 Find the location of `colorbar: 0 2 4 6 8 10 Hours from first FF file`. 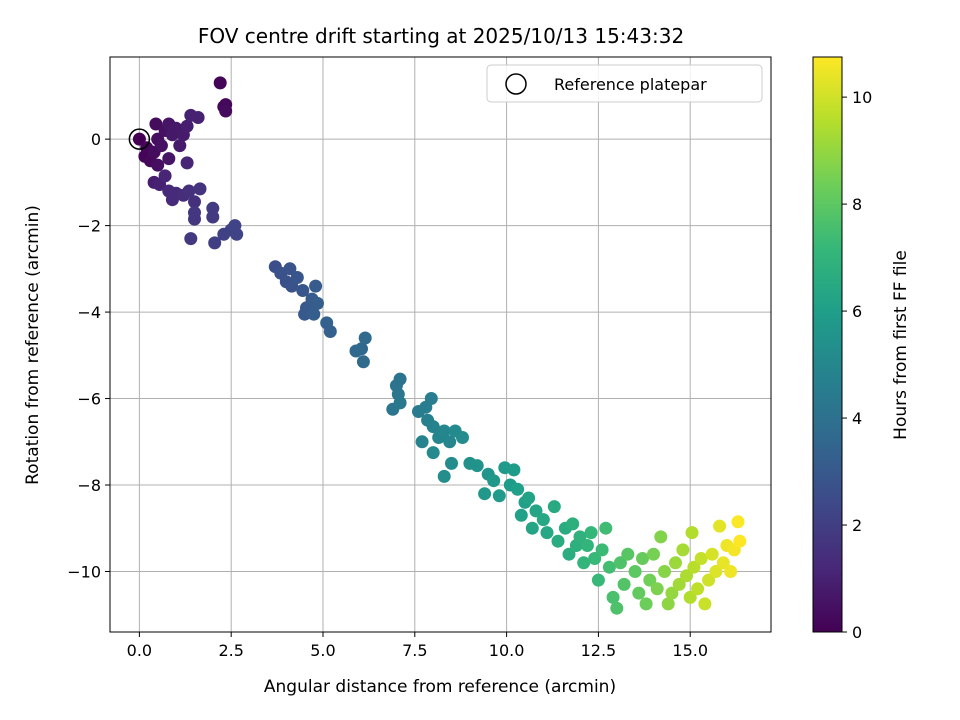

colorbar: 0 2 4 6 8 10 Hours from first FF file is located at coordinates (861, 349).